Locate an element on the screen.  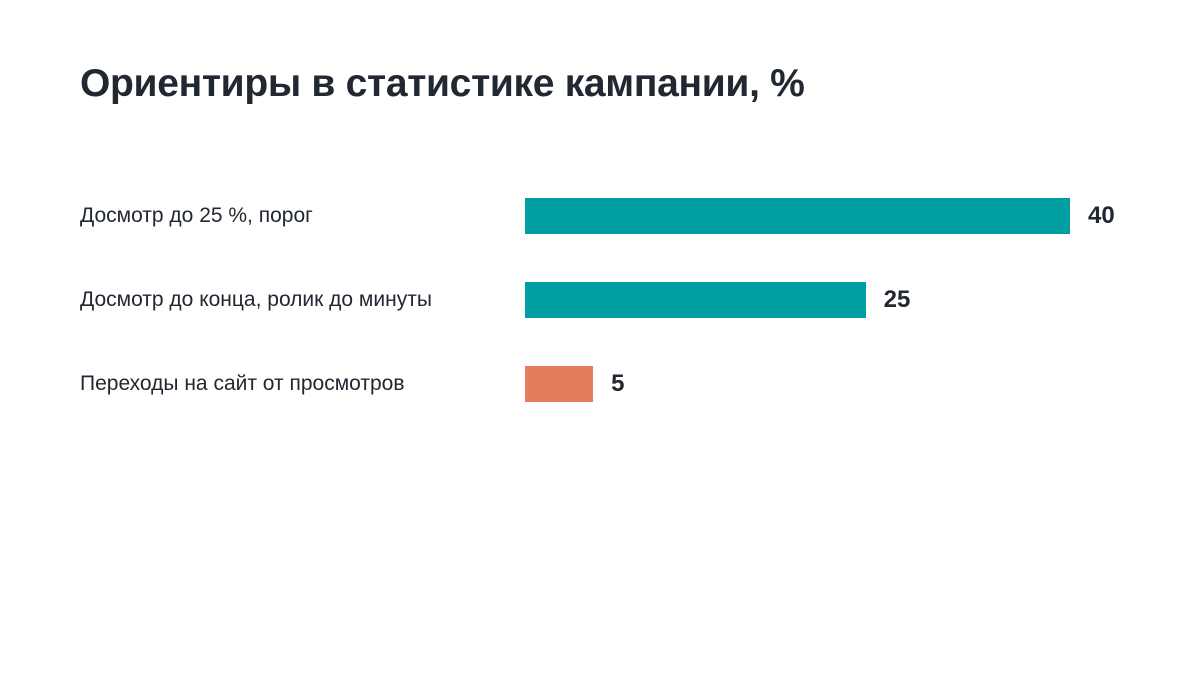
category-label: Переходы на сайт от просмотров is located at coordinates (242, 383).